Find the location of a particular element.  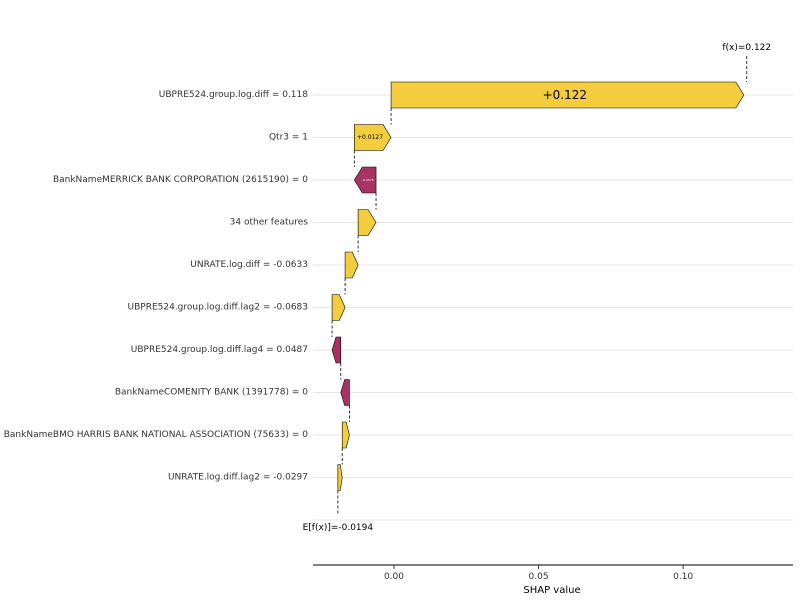

x-axis: 0.00 0.05 0.10 is located at coordinates (553, 573).